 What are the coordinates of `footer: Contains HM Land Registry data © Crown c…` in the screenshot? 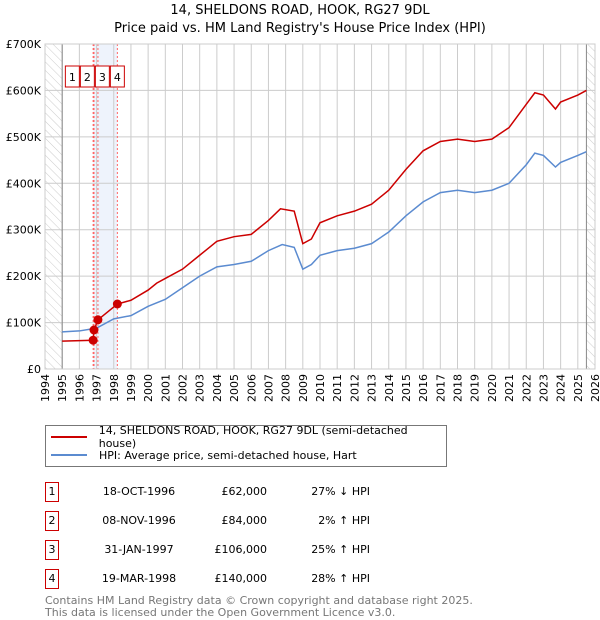 It's located at (259, 607).